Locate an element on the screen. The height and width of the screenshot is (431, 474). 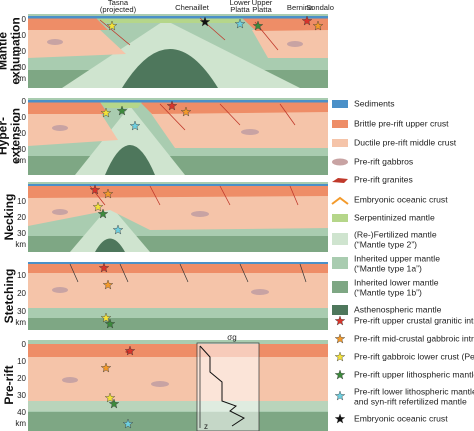
stage-label: Mantle is located at coordinates (5, 51).